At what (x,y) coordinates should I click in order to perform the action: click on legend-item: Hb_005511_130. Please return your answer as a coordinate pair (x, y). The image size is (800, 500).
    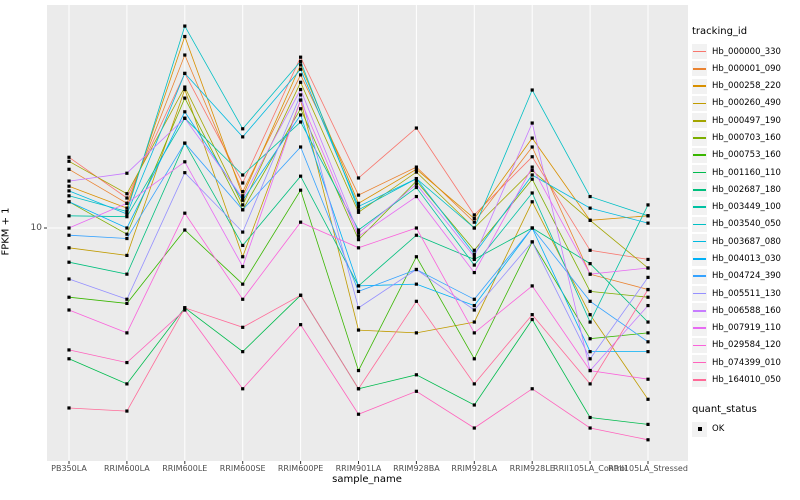
    Looking at the image, I should click on (745, 294).